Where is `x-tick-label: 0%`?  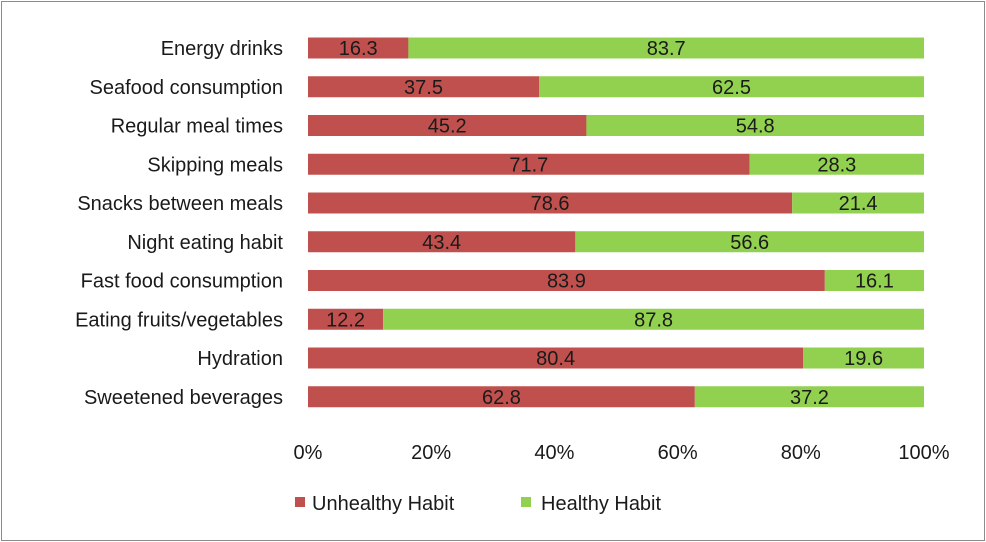 x-tick-label: 0% is located at coordinates (308, 453).